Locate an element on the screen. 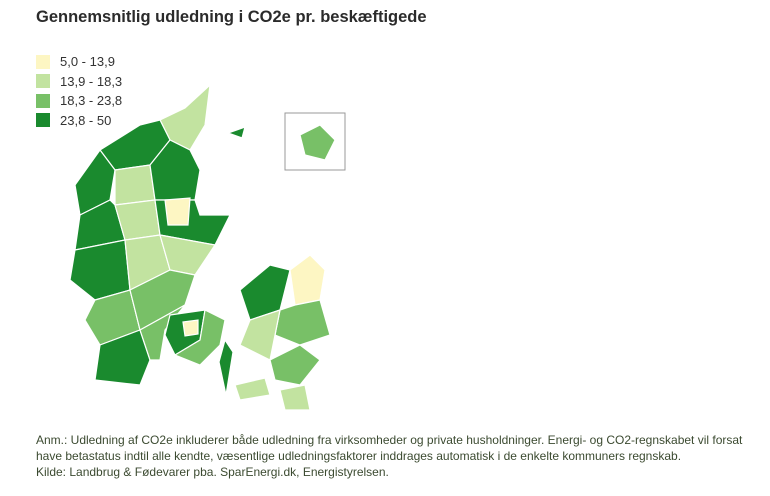 The image size is (770, 496). legend-item: 23,8 - 50 is located at coordinates (79, 121).